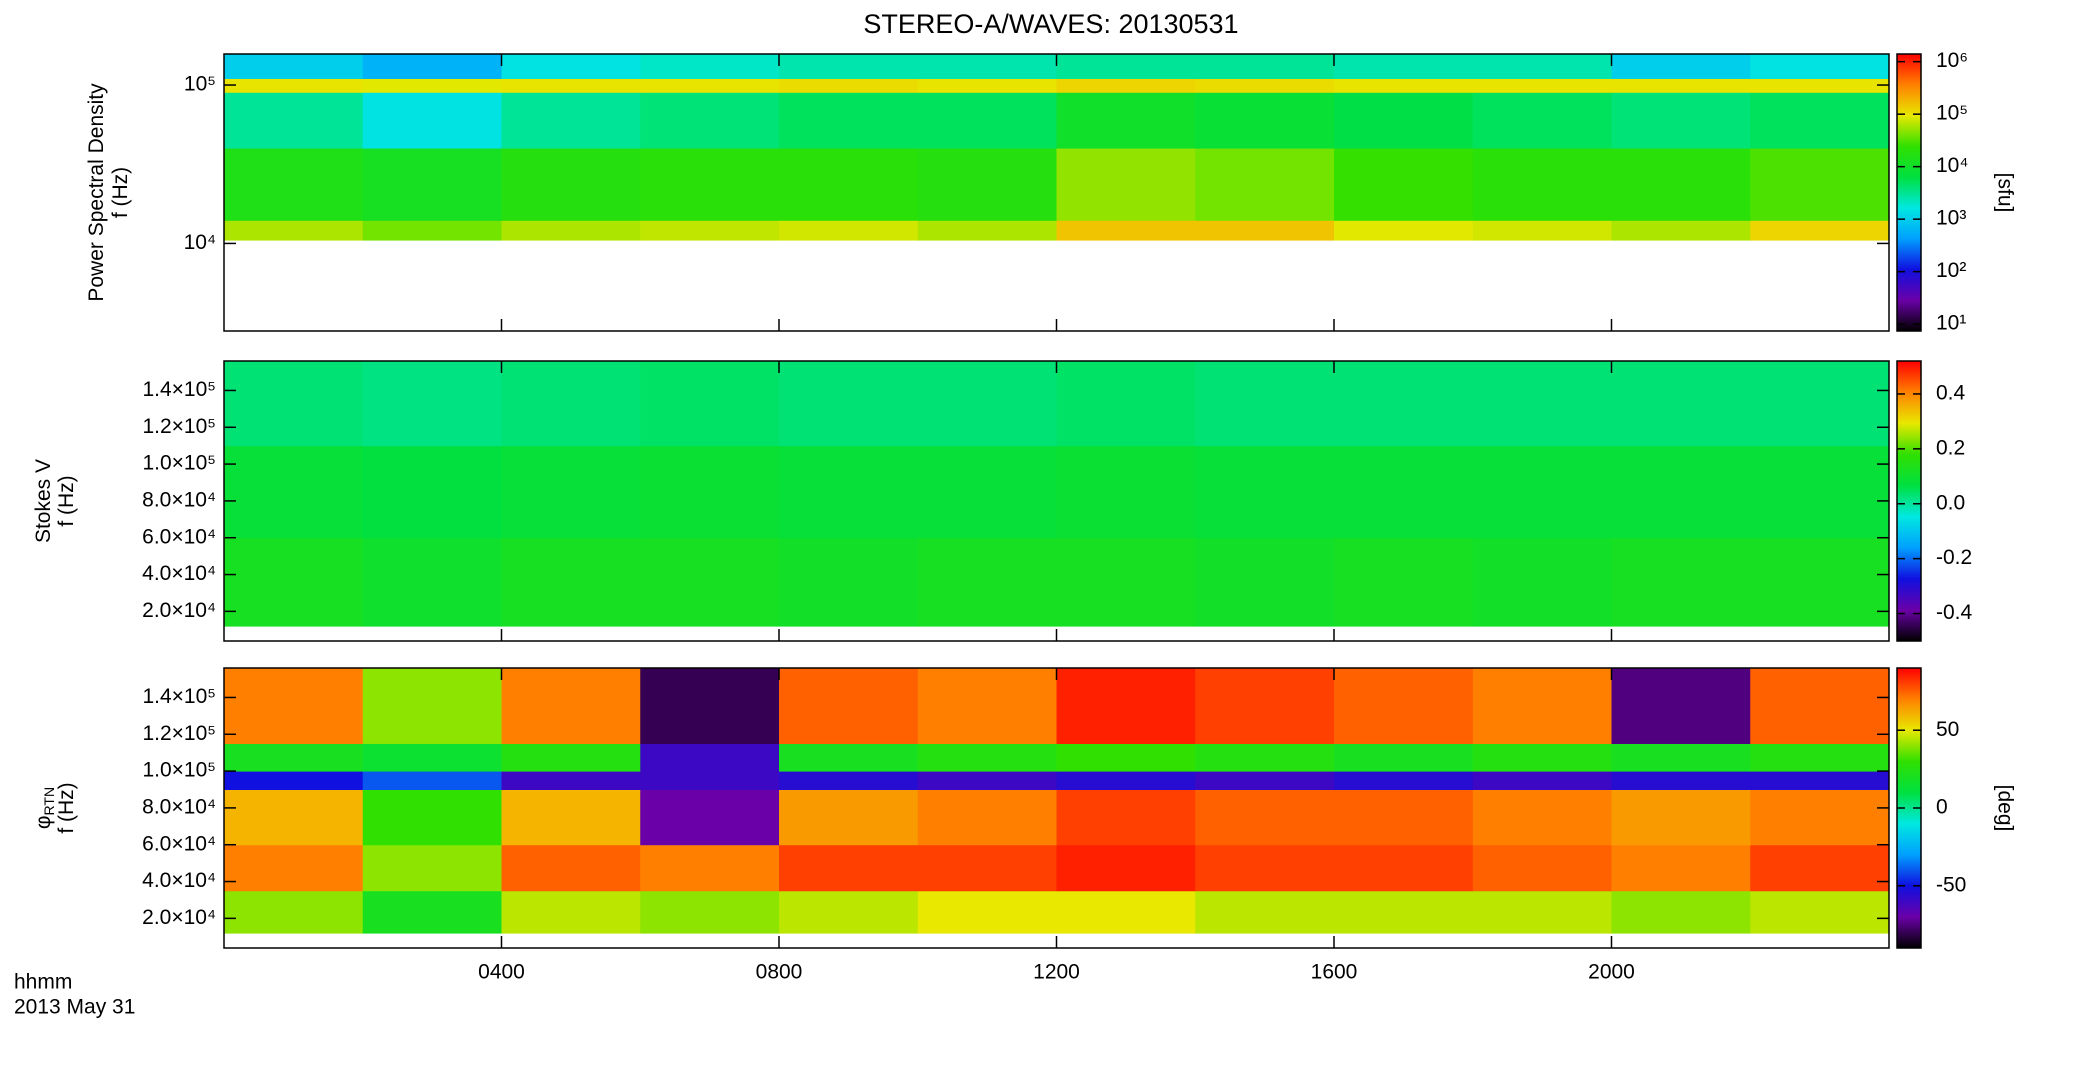 This screenshot has height=1080, width=2096. What do you see at coordinates (66, 807) in the screenshot?
I see `y-axis-label: f (Hz)` at bounding box center [66, 807].